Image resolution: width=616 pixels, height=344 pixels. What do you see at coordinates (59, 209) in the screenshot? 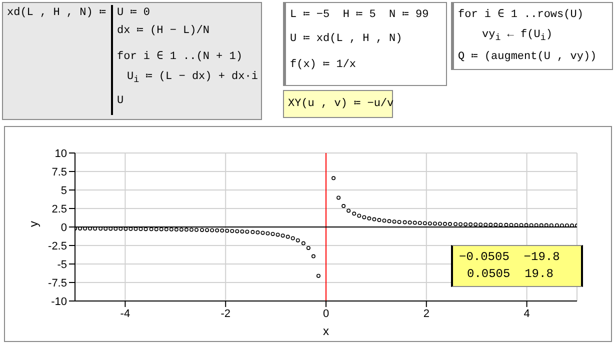
I see `y-tick-label: 2.5` at bounding box center [59, 209].